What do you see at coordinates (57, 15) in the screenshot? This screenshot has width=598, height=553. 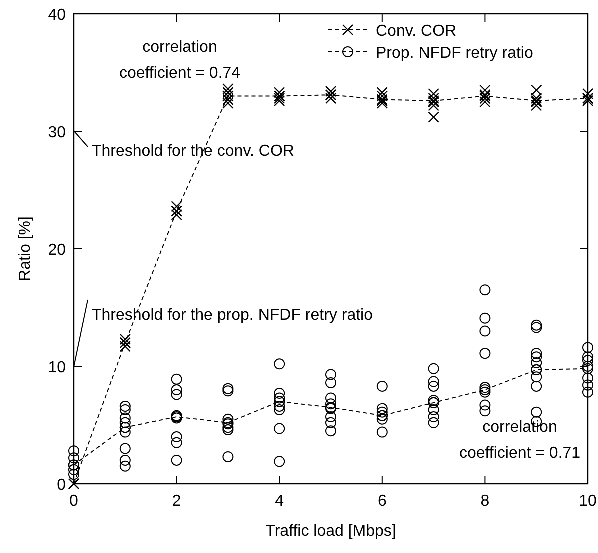 I see `y-tick-label: 40` at bounding box center [57, 15].